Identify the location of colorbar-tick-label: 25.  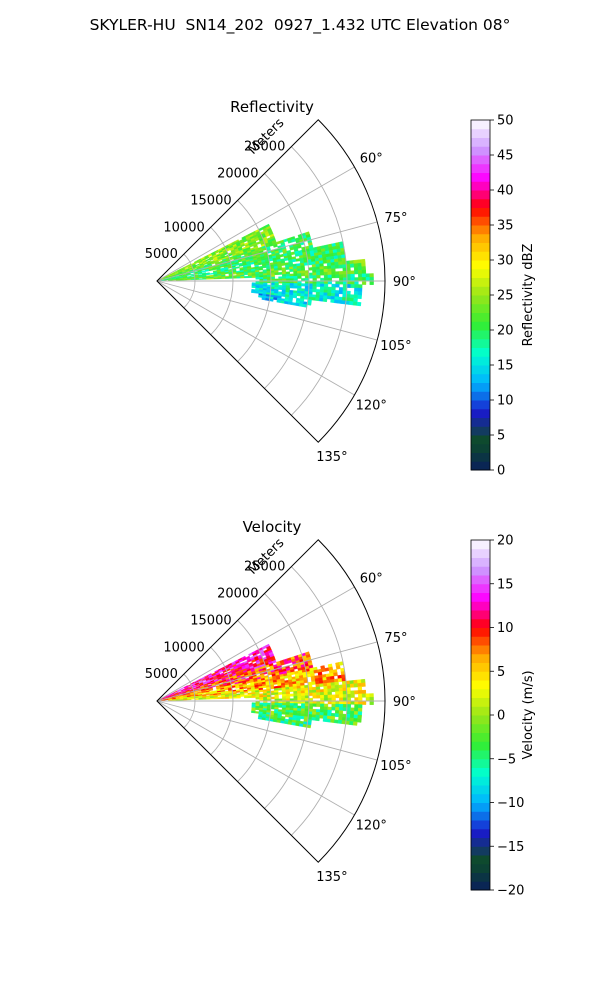
(505, 296).